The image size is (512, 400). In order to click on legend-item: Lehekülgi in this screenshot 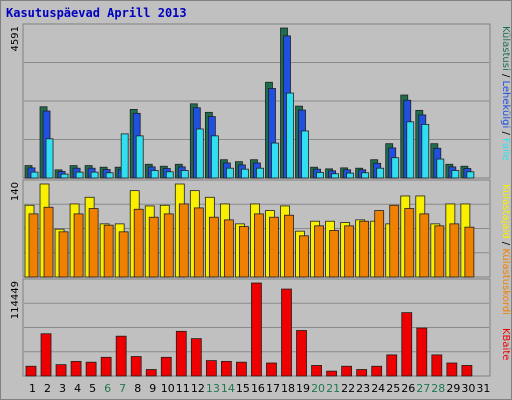, I will do `click(505, 105)`.